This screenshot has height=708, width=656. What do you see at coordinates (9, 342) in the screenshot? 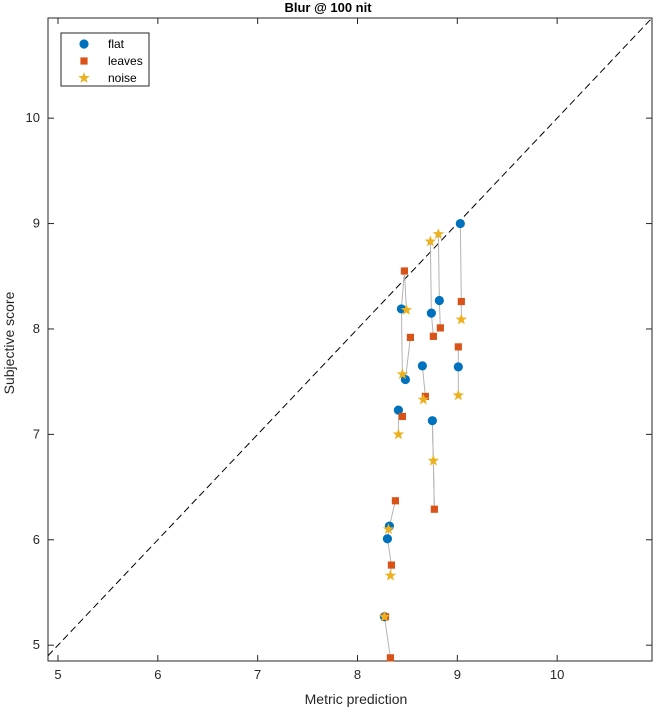
I see `y-axis-label: Subjective score` at bounding box center [9, 342].